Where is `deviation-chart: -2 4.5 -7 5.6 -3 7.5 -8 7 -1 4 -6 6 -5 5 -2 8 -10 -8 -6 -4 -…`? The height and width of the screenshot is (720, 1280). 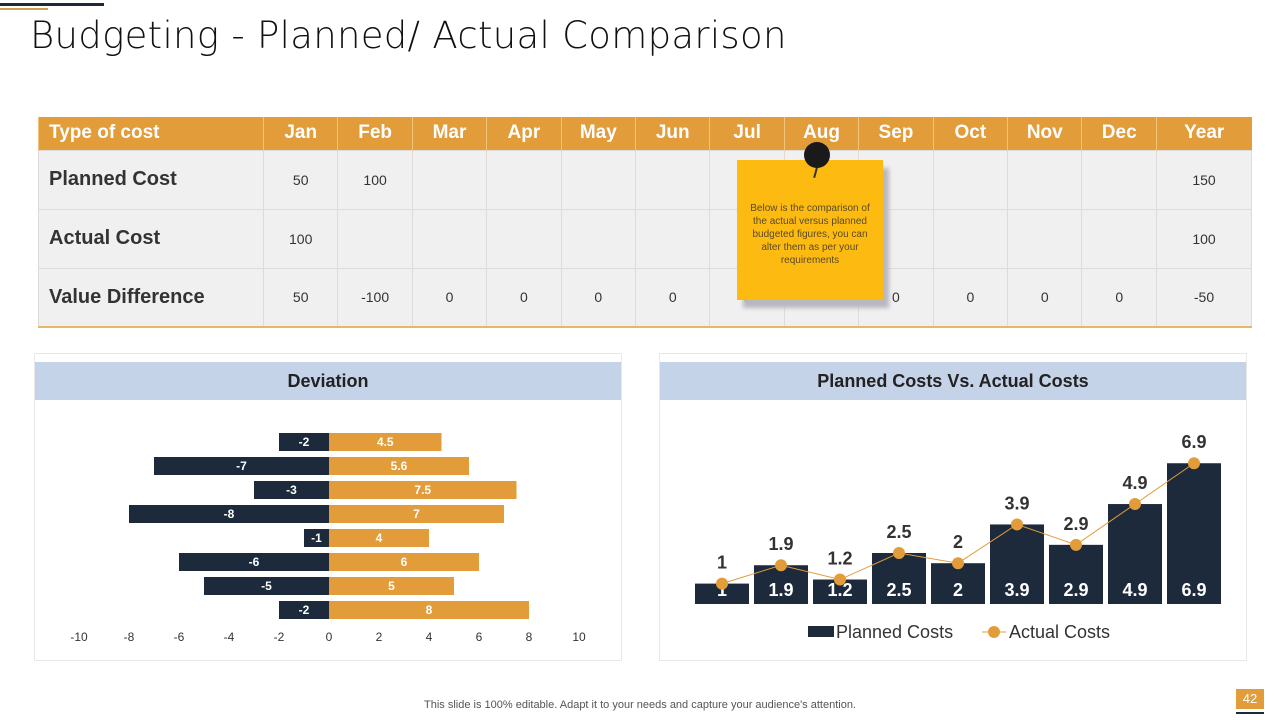 deviation-chart: -2 4.5 -7 5.6 -3 7.5 -8 7 -1 4 -6 6 -5 5 -2 8 -10 -8 -6 -4 -… is located at coordinates (328, 538).